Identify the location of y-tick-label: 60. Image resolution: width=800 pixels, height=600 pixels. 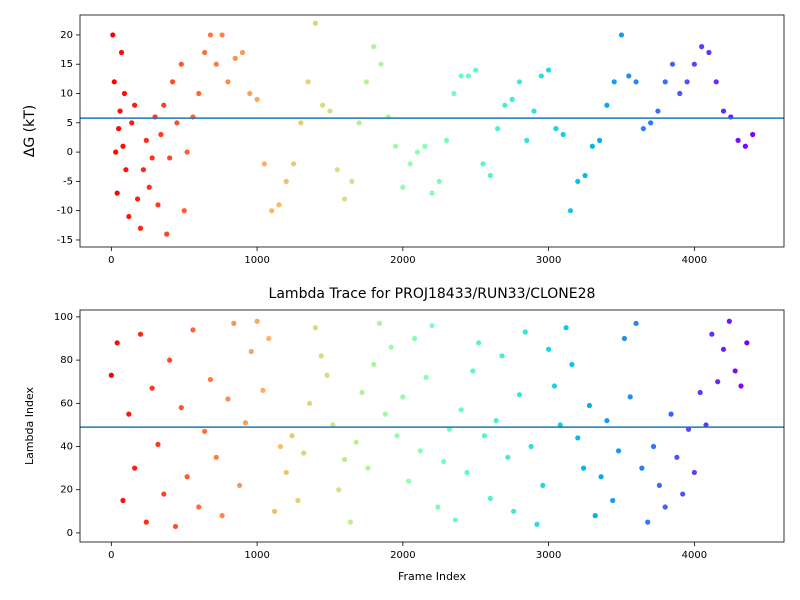
(66, 403).